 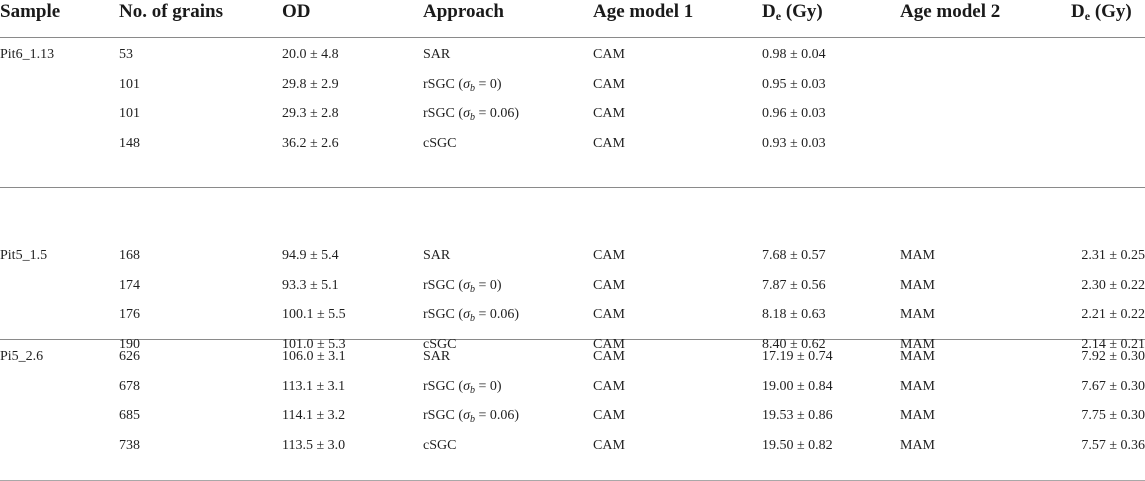 I want to click on header-rule, so click(x=572, y=37).